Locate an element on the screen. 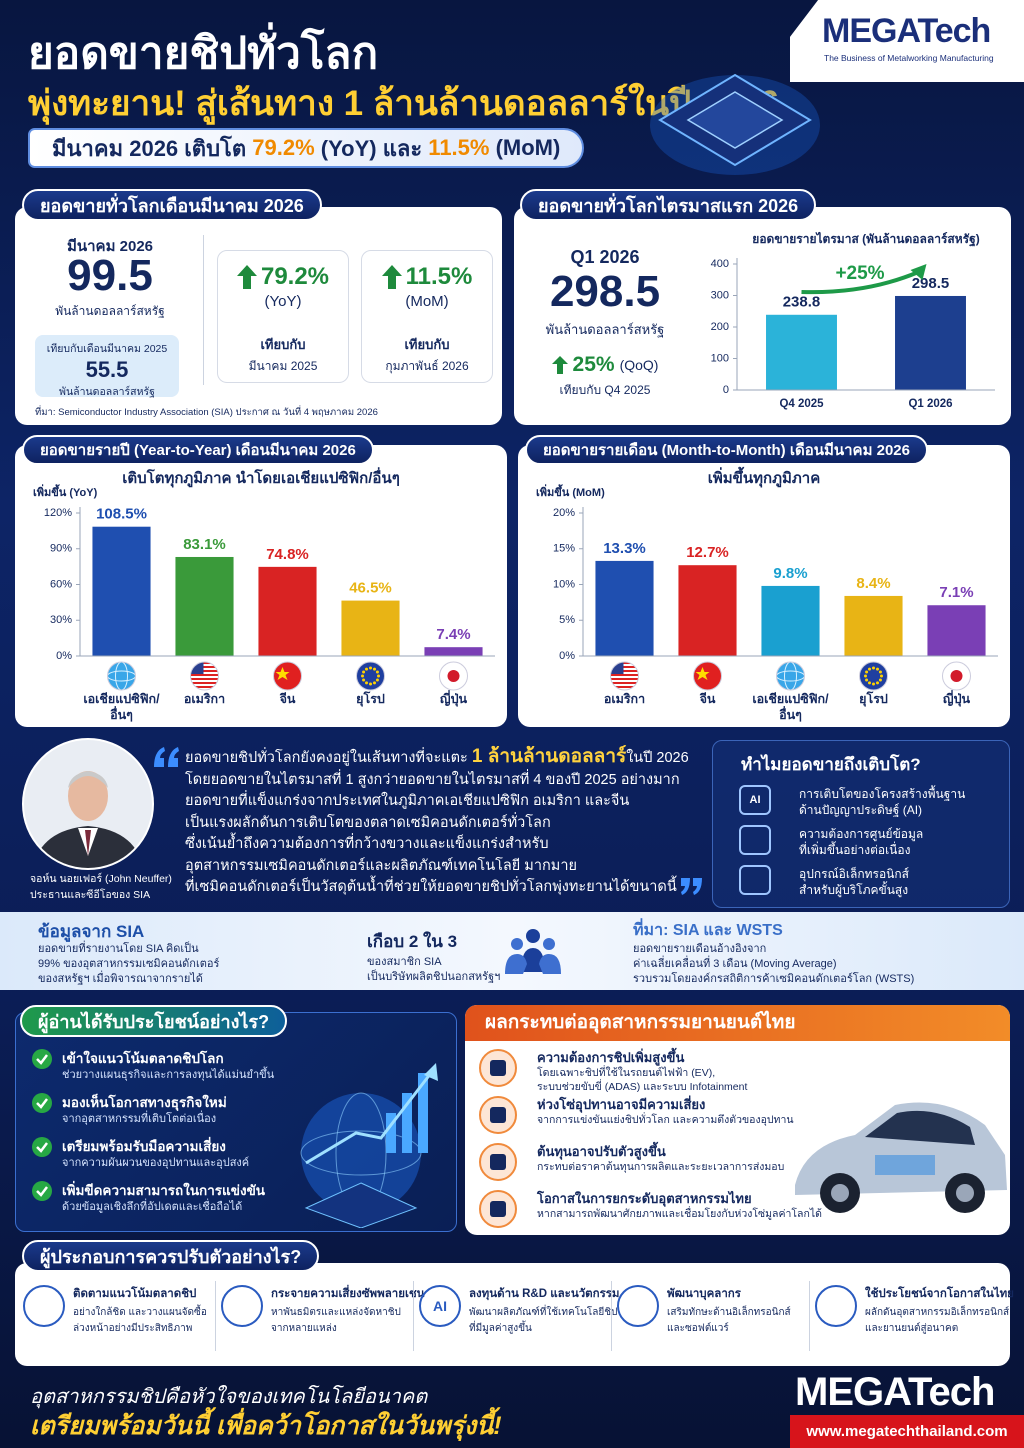 This screenshot has height=1448, width=1024. compare-value: 55.5 is located at coordinates (107, 369).